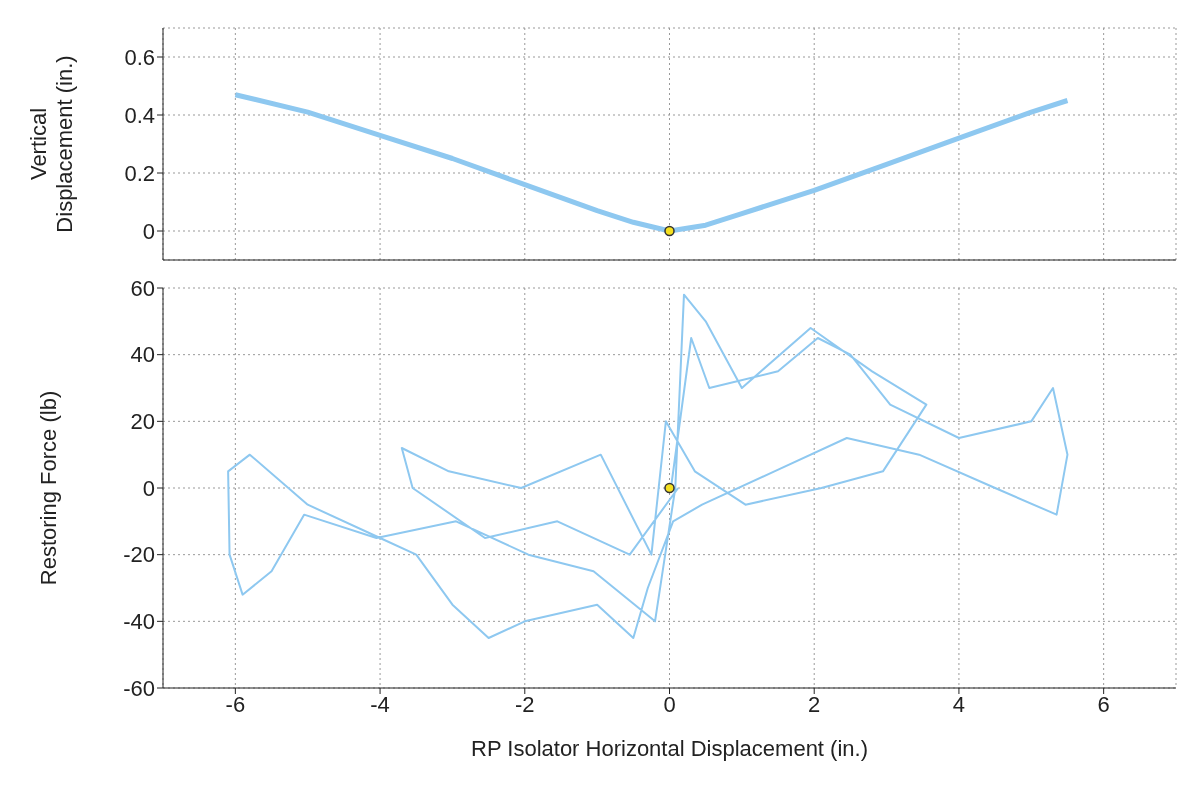 The width and height of the screenshot is (1178, 785). I want to click on x-tick-label: -2, so click(525, 704).